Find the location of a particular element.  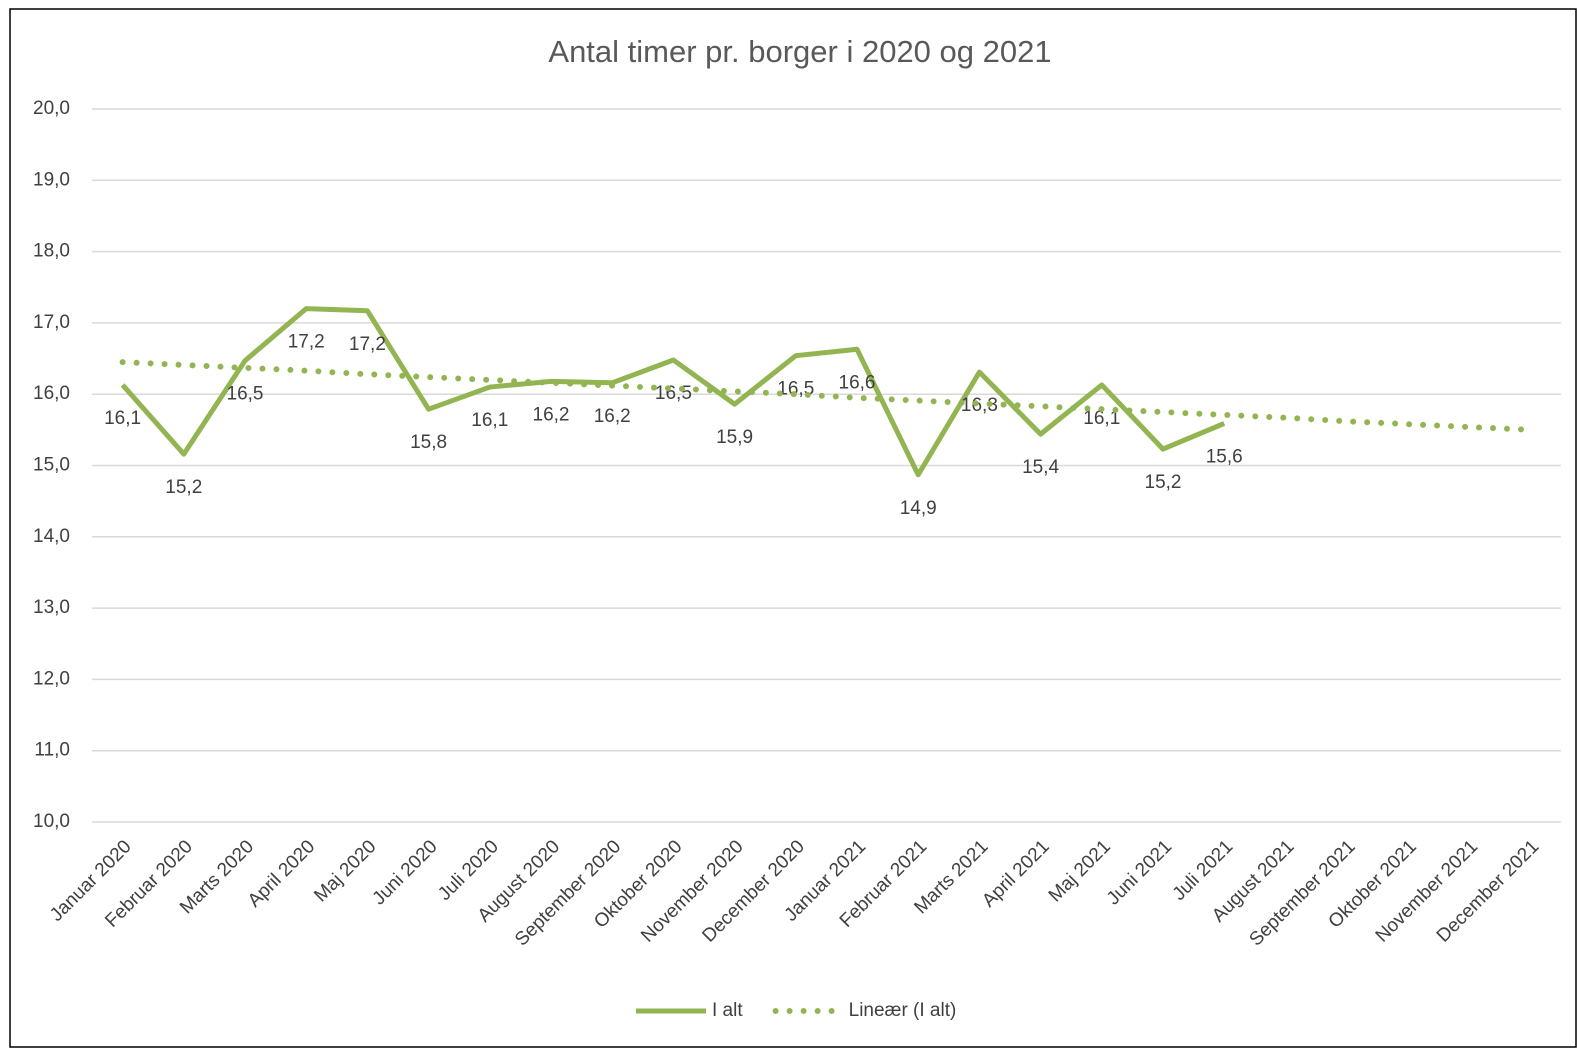

data-label: 15,8 is located at coordinates (428, 442).